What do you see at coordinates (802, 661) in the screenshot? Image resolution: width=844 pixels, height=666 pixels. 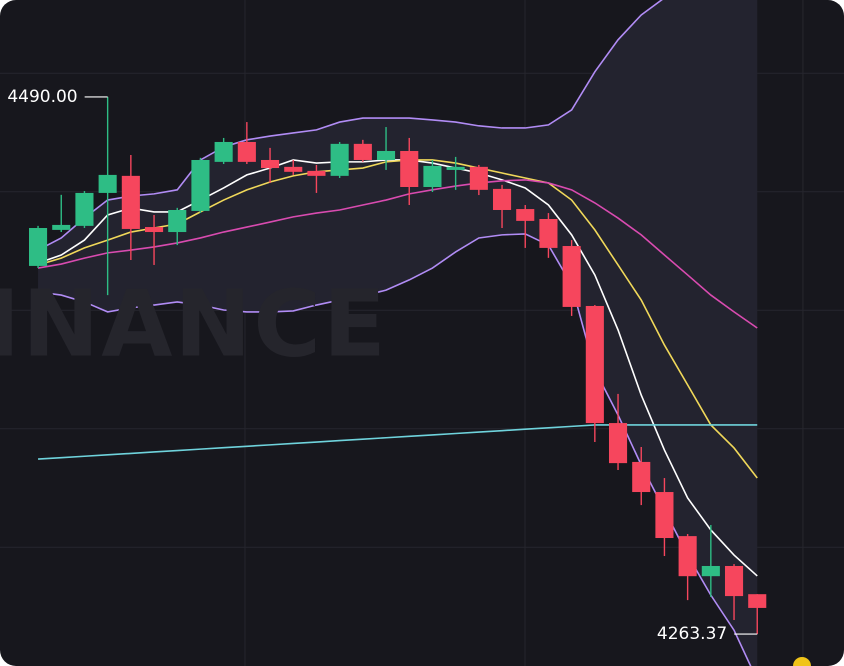 I see `indicator-dot` at bounding box center [802, 661].